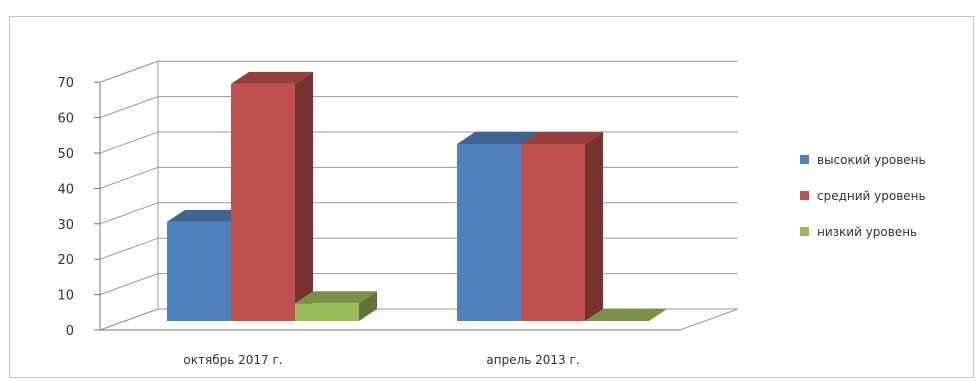 Image resolution: width=979 pixels, height=381 pixels. Describe the element at coordinates (65, 225) in the screenshot. I see `y-tick-label: 30` at that location.